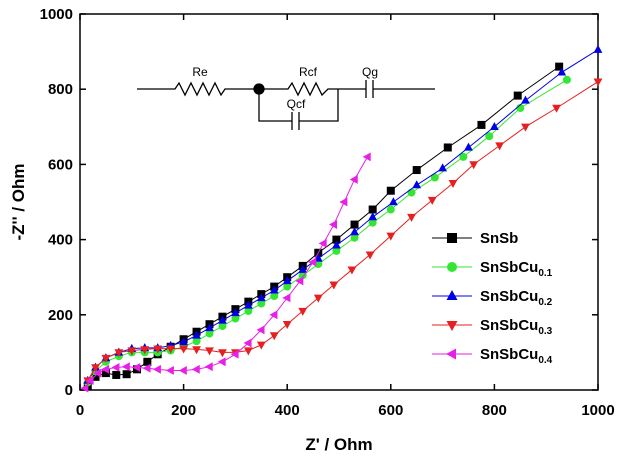  Describe the element at coordinates (60, 164) in the screenshot. I see `y-tick-label: 600` at that location.